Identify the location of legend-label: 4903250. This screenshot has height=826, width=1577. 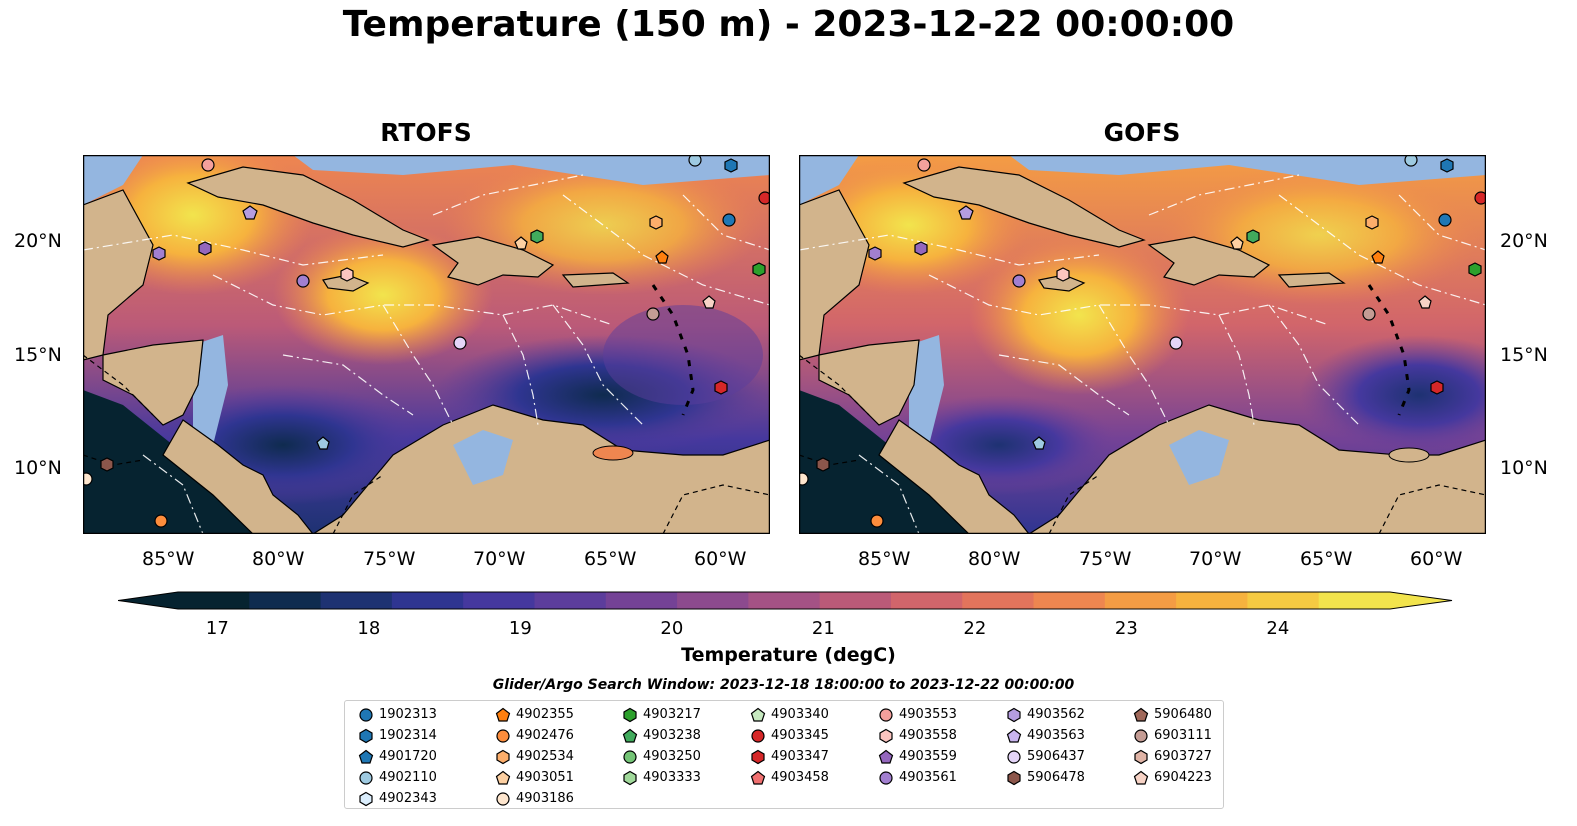
(672, 756).